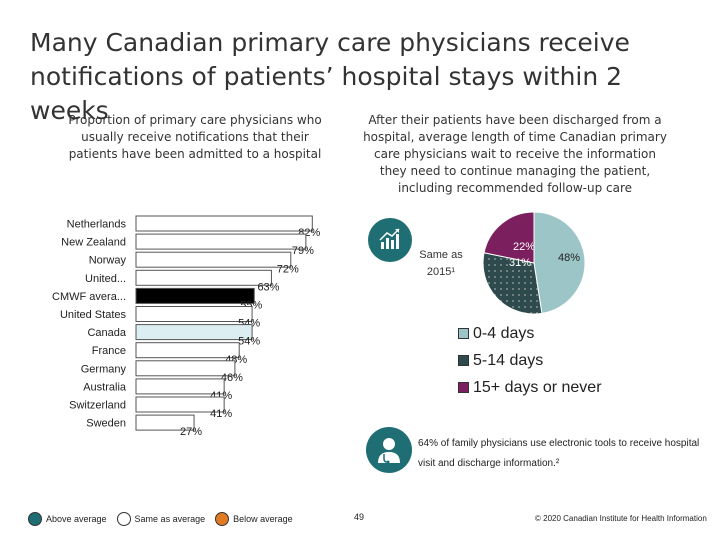 This screenshot has width=720, height=540. Describe the element at coordinates (105, 387) in the screenshot. I see `category-label: Australia` at that location.